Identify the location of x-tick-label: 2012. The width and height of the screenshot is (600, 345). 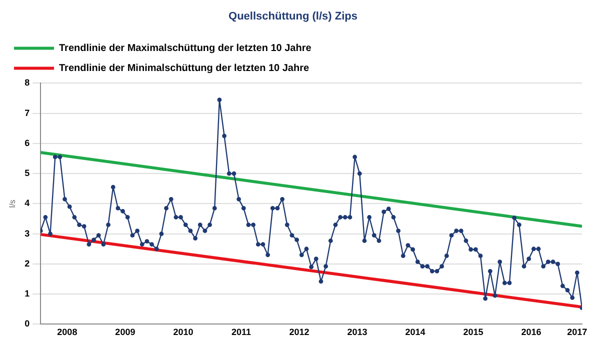
(299, 332).